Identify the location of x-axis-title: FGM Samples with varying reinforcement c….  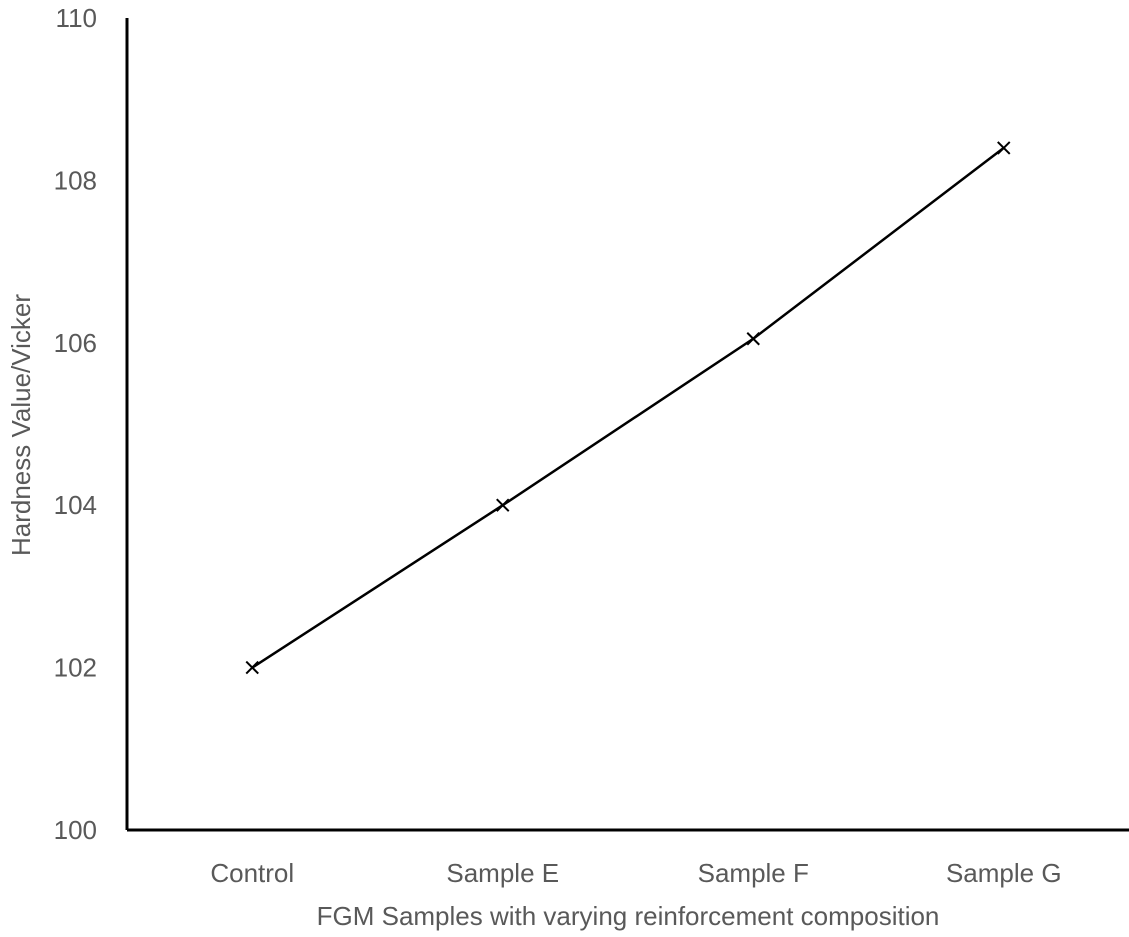
(628, 916).